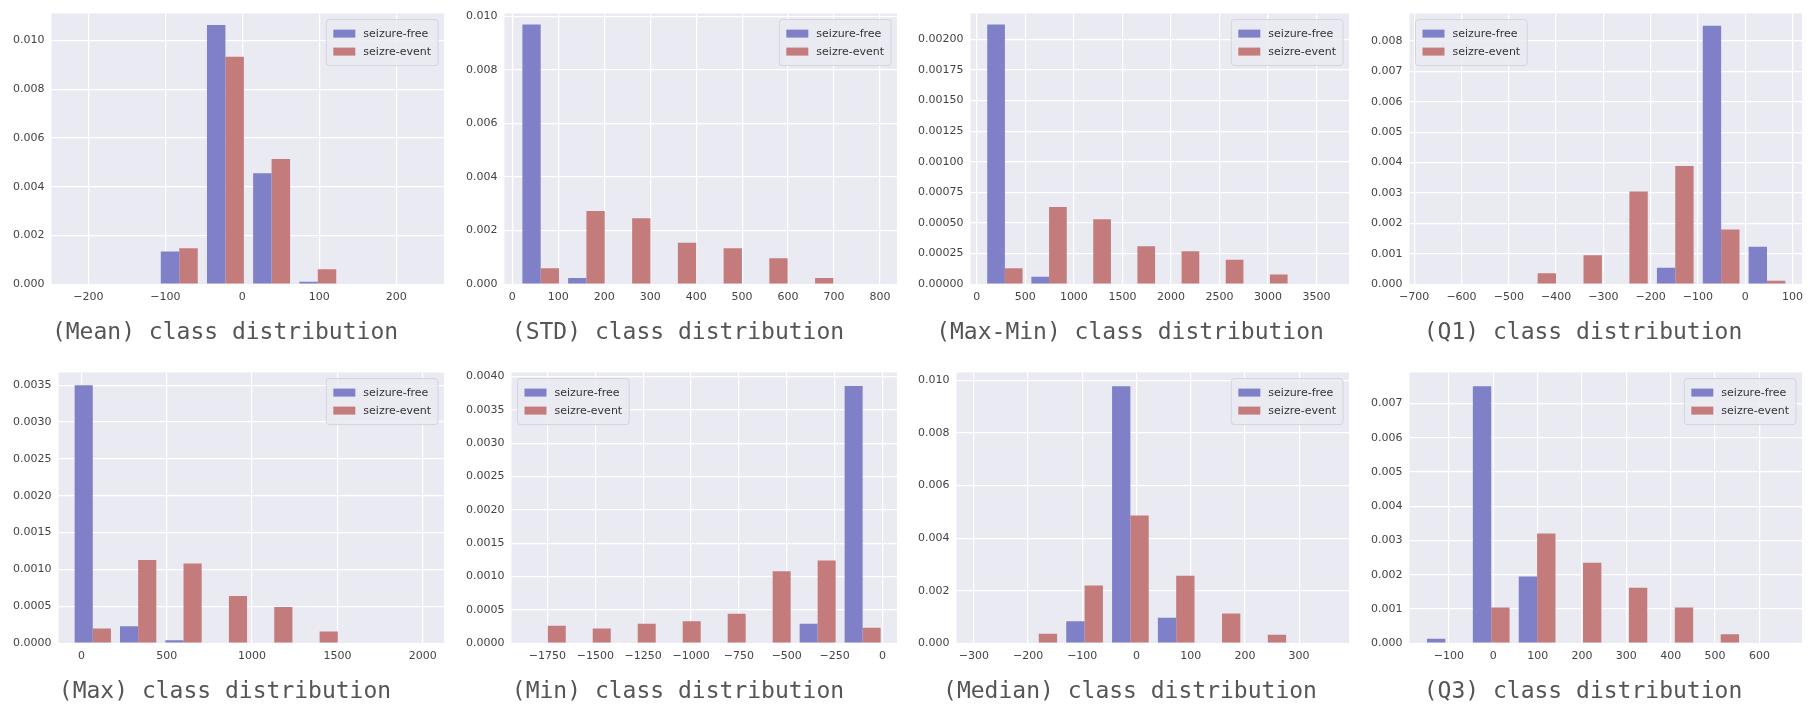 The width and height of the screenshot is (1810, 718). What do you see at coordinates (1268, 296) in the screenshot?
I see `x-tick-label: 3000` at bounding box center [1268, 296].